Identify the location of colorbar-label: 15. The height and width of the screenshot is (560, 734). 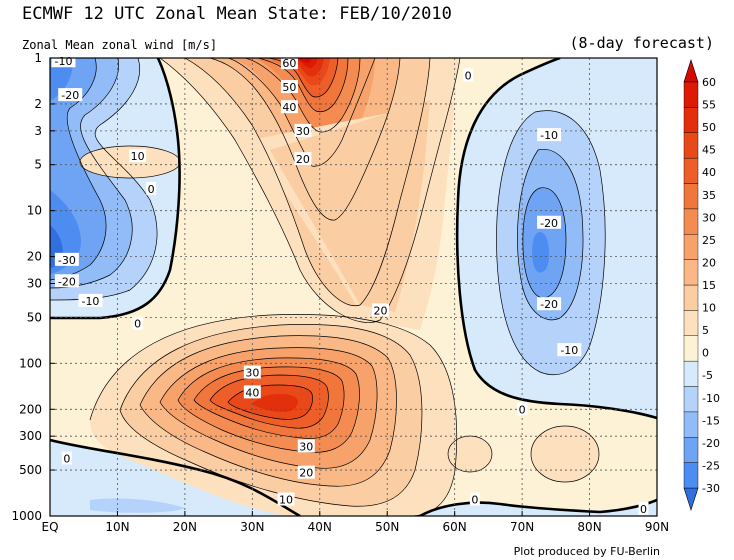
(709, 285).